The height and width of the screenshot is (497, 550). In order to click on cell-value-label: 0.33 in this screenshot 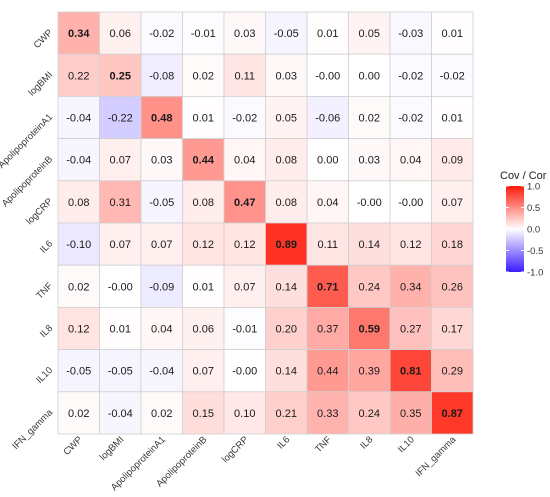, I will do `click(327, 414)`.